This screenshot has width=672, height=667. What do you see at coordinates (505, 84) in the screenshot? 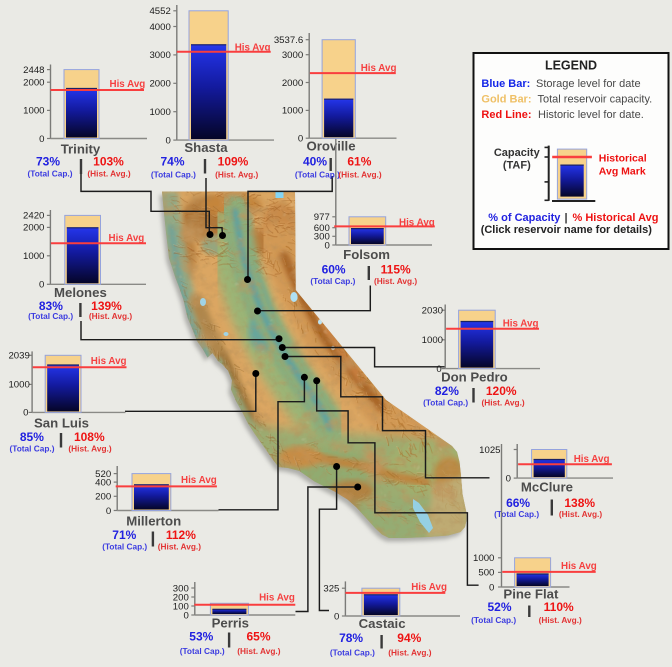
I see `svg-text: Blue Bar:` at bounding box center [505, 84].